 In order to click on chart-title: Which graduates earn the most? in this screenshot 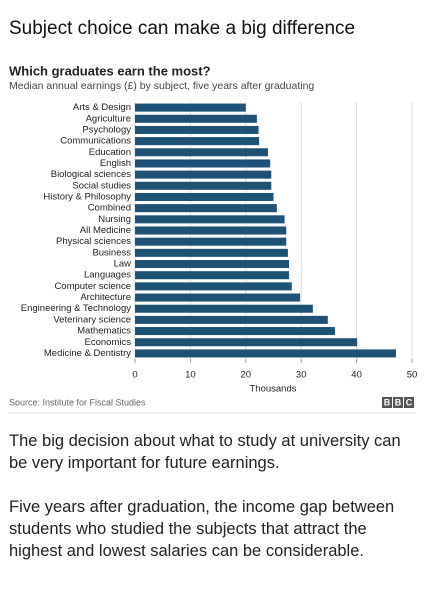, I will do `click(110, 70)`.